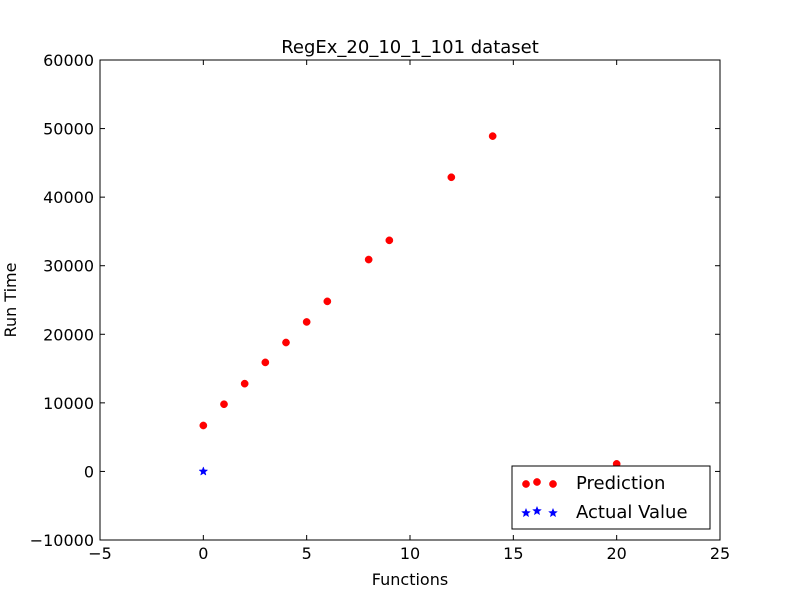  I want to click on y-tick-label: 40000, so click(68, 197).